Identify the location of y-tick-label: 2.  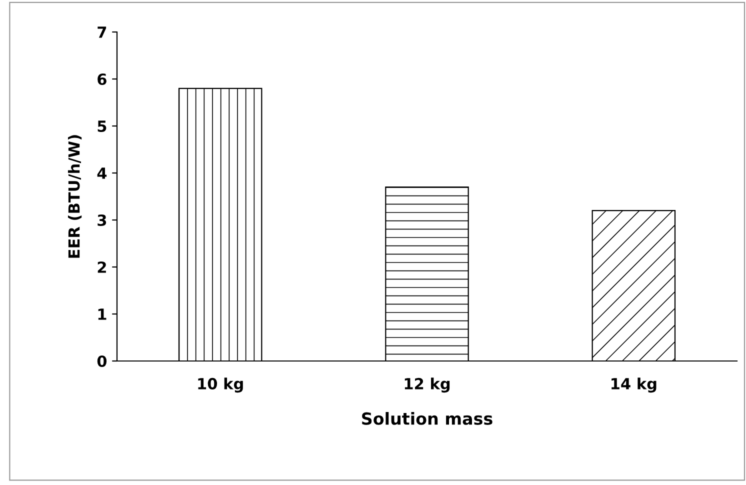
(102, 267).